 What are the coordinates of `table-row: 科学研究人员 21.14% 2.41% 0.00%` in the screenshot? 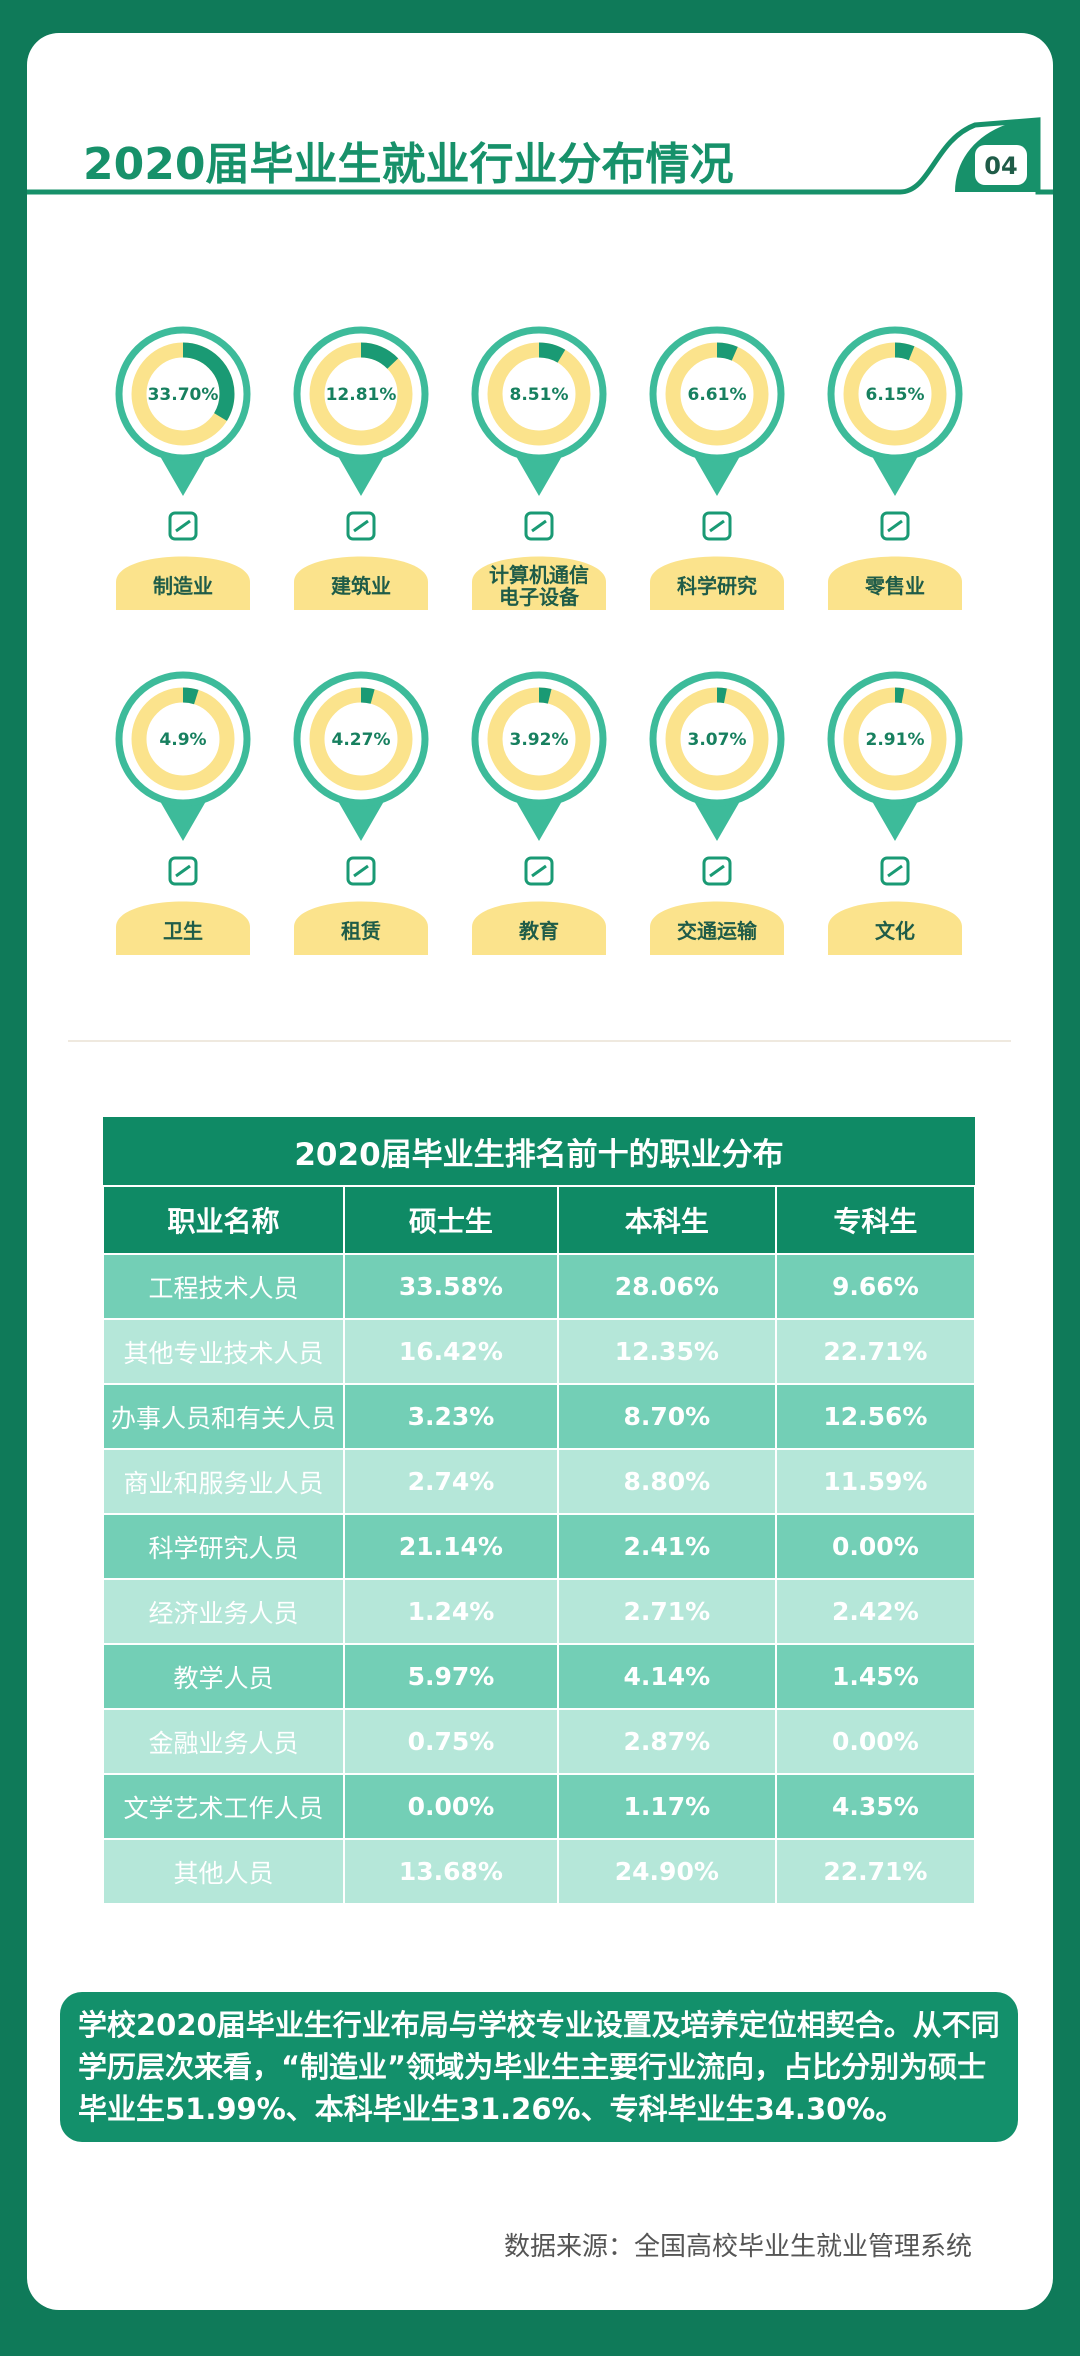 It's located at (539, 1546).